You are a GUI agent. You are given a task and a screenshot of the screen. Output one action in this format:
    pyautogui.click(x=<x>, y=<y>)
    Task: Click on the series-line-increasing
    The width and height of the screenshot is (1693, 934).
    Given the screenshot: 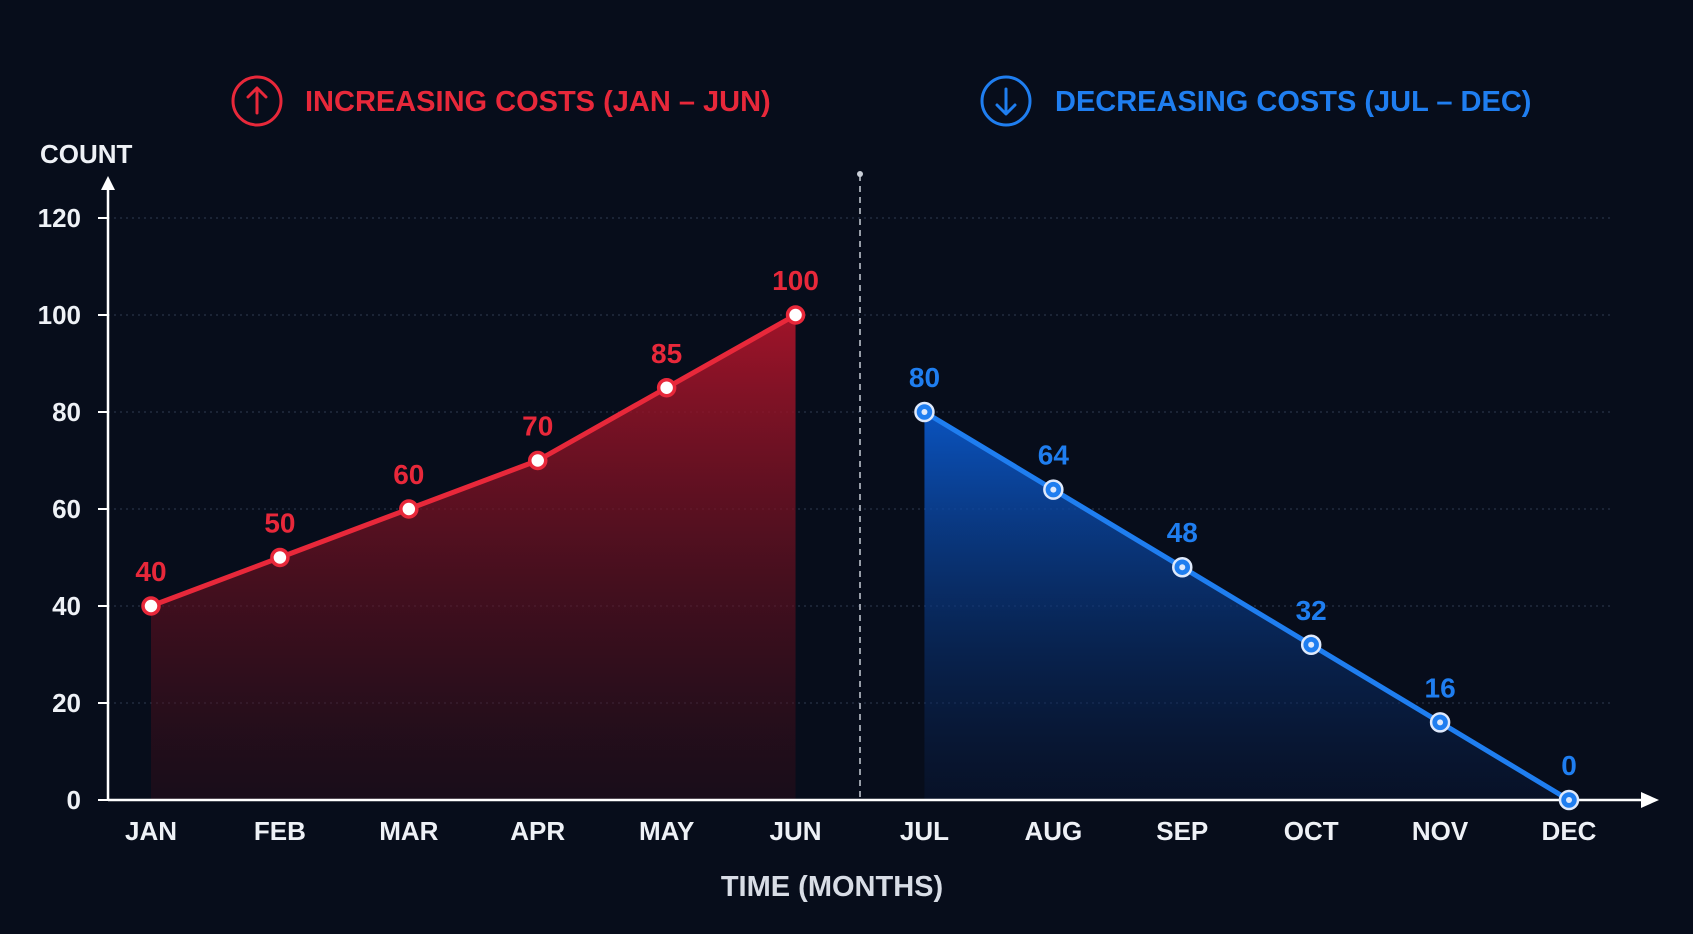 What is the action you would take?
    pyautogui.click(x=473, y=460)
    